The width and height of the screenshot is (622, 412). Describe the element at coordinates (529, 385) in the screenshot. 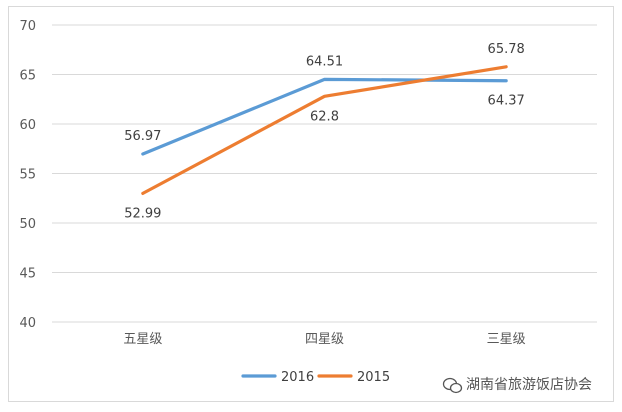

I see `watermark-text: 湖南省旅游饭店协会` at that location.